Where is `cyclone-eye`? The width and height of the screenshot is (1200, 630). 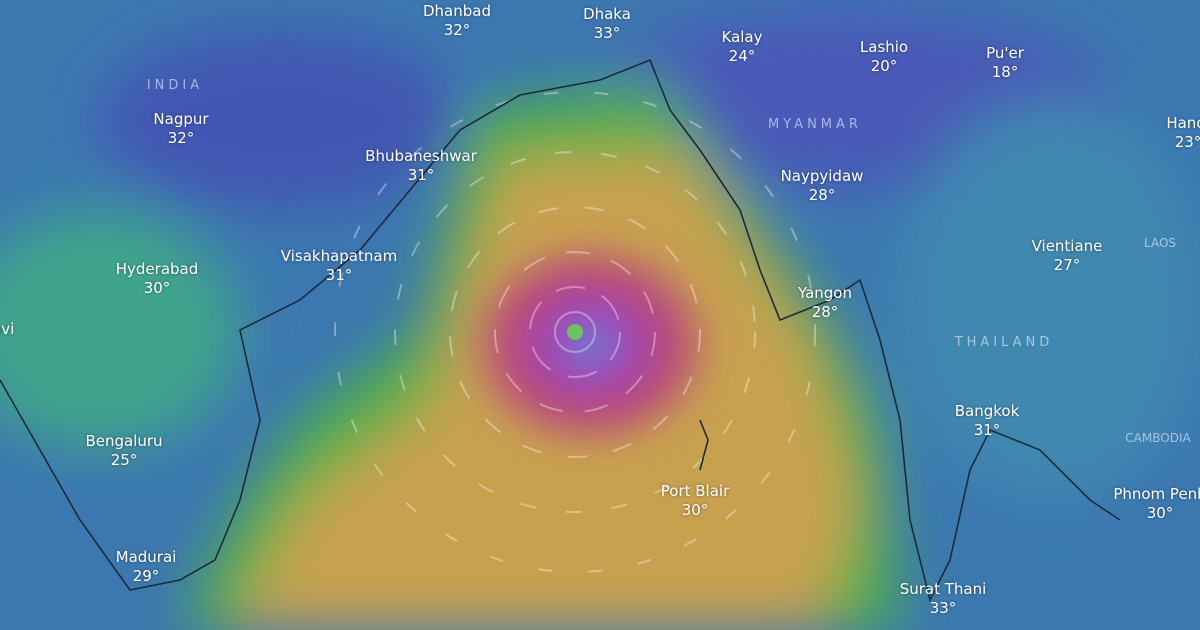 cyclone-eye is located at coordinates (575, 332).